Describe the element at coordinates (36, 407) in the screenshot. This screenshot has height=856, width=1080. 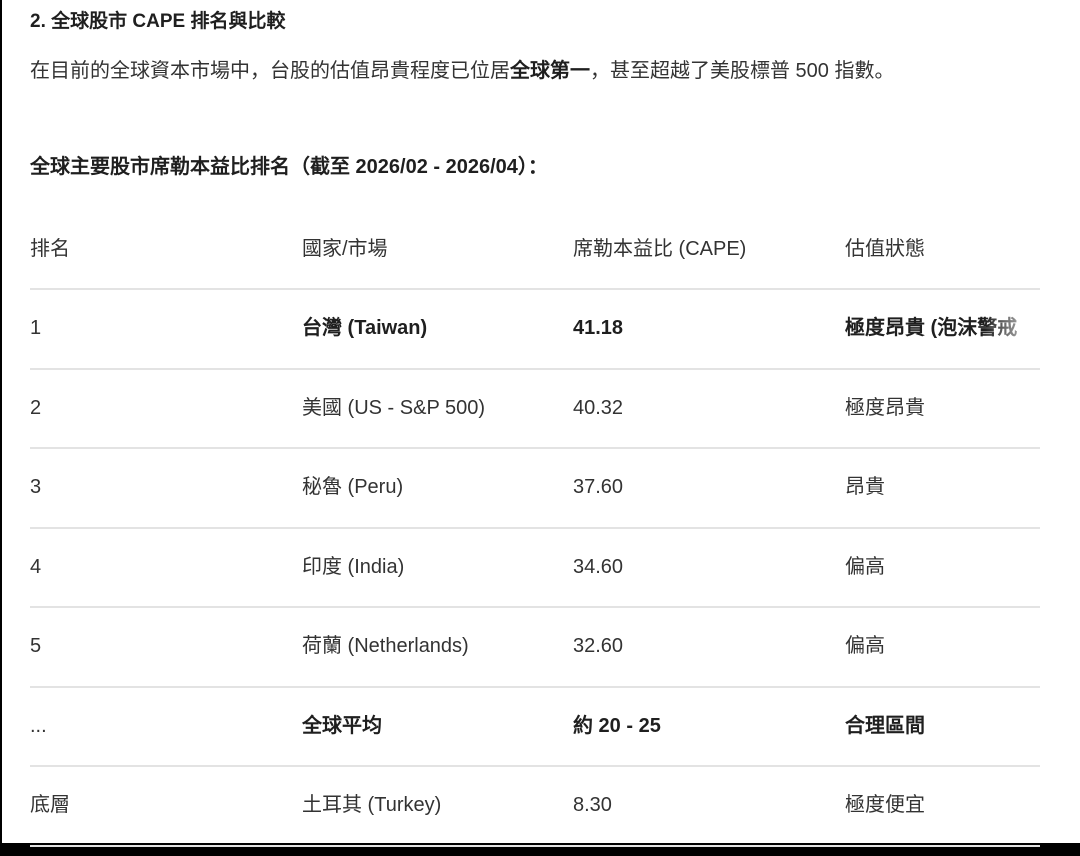
I see `cell-rank: 2` at that location.